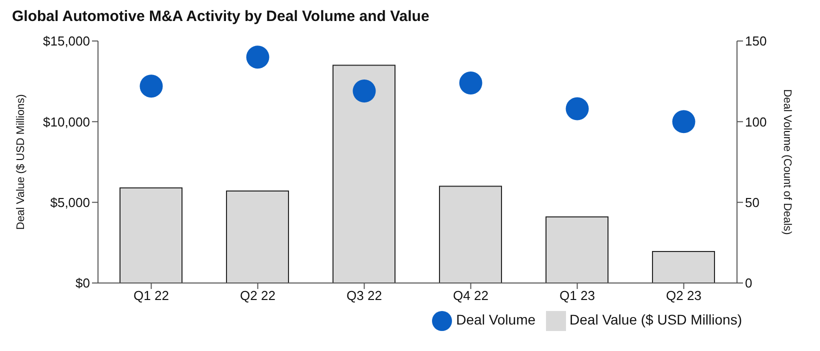  Describe the element at coordinates (70, 202) in the screenshot. I see `y-tick-label: $5,000` at that location.